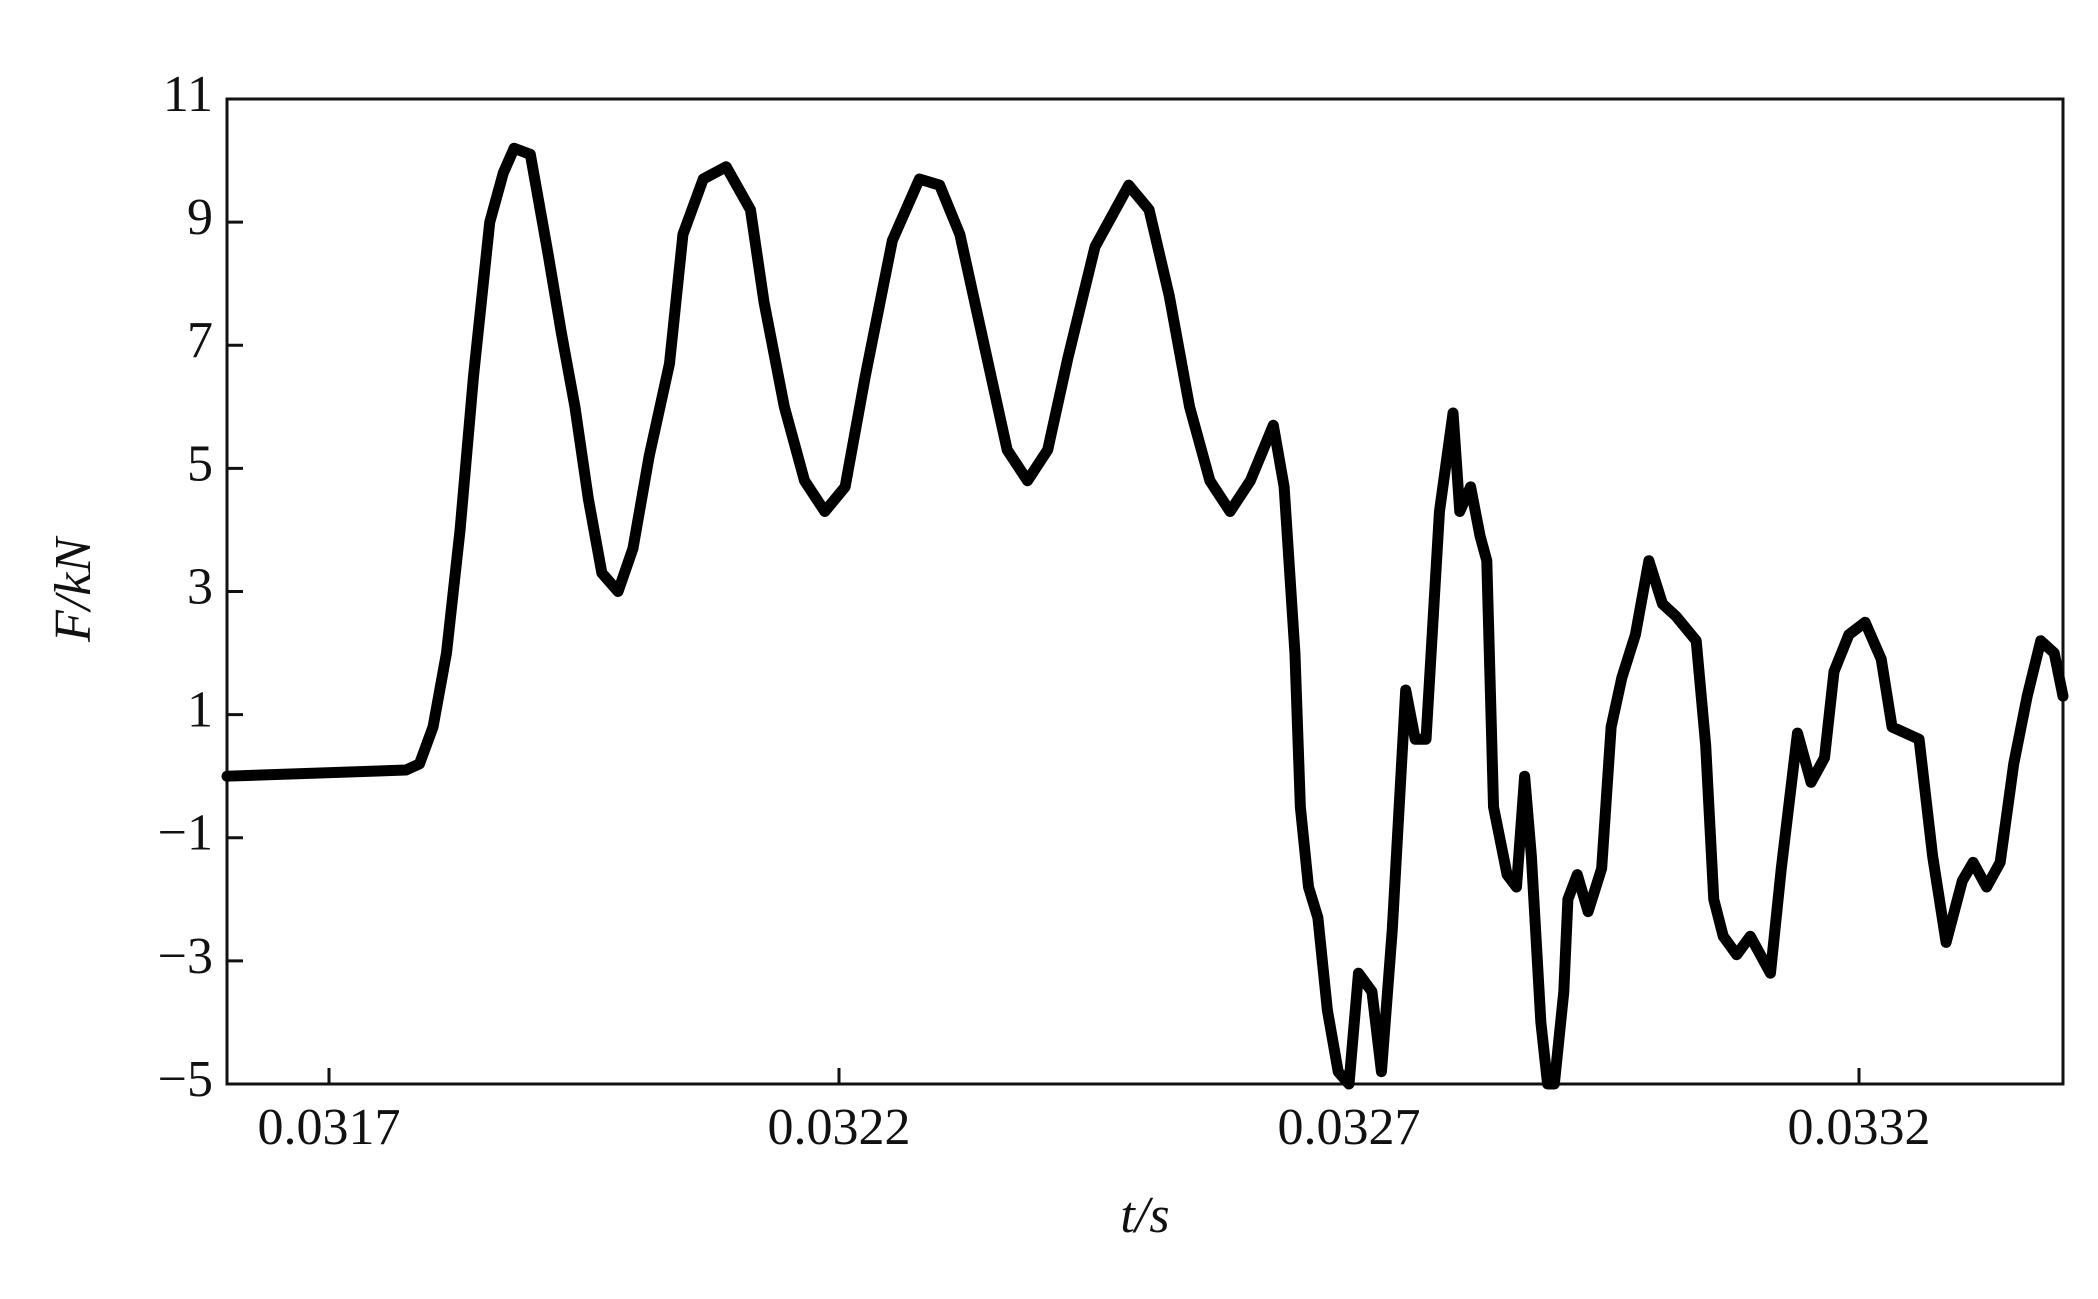 The width and height of the screenshot is (2098, 1299). Describe the element at coordinates (1349, 1127) in the screenshot. I see `x-tick-label: 0.0327` at that location.